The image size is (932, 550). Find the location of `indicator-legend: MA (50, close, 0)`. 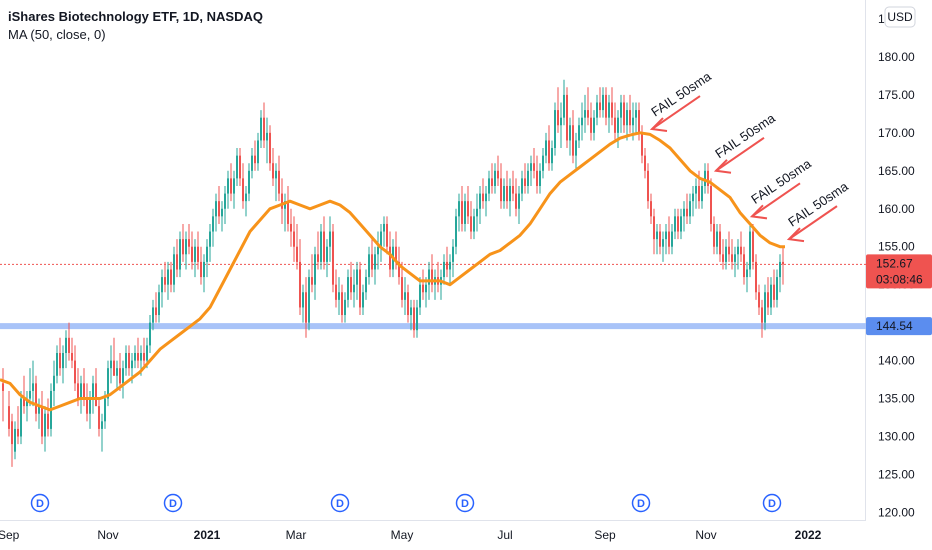

indicator-legend: MA (50, close, 0) is located at coordinates (57, 34).